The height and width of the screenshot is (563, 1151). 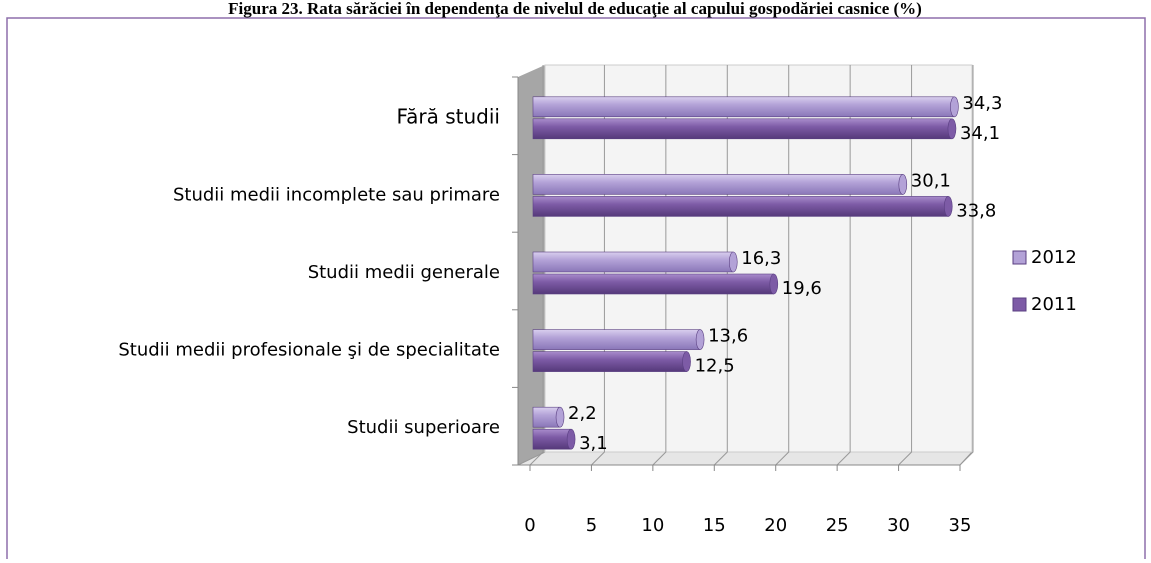 I want to click on x-tick-label: 20, so click(x=775, y=525).